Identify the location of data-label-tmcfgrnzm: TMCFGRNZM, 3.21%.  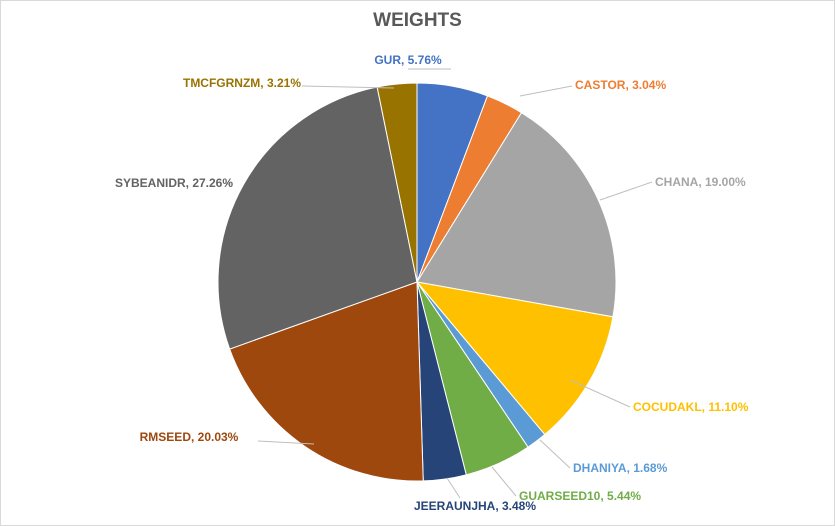
(242, 83).